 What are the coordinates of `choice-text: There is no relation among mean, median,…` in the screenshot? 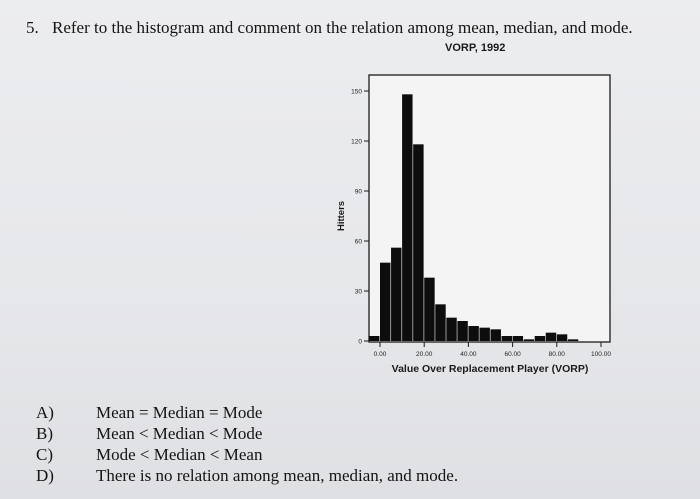 It's located at (277, 475).